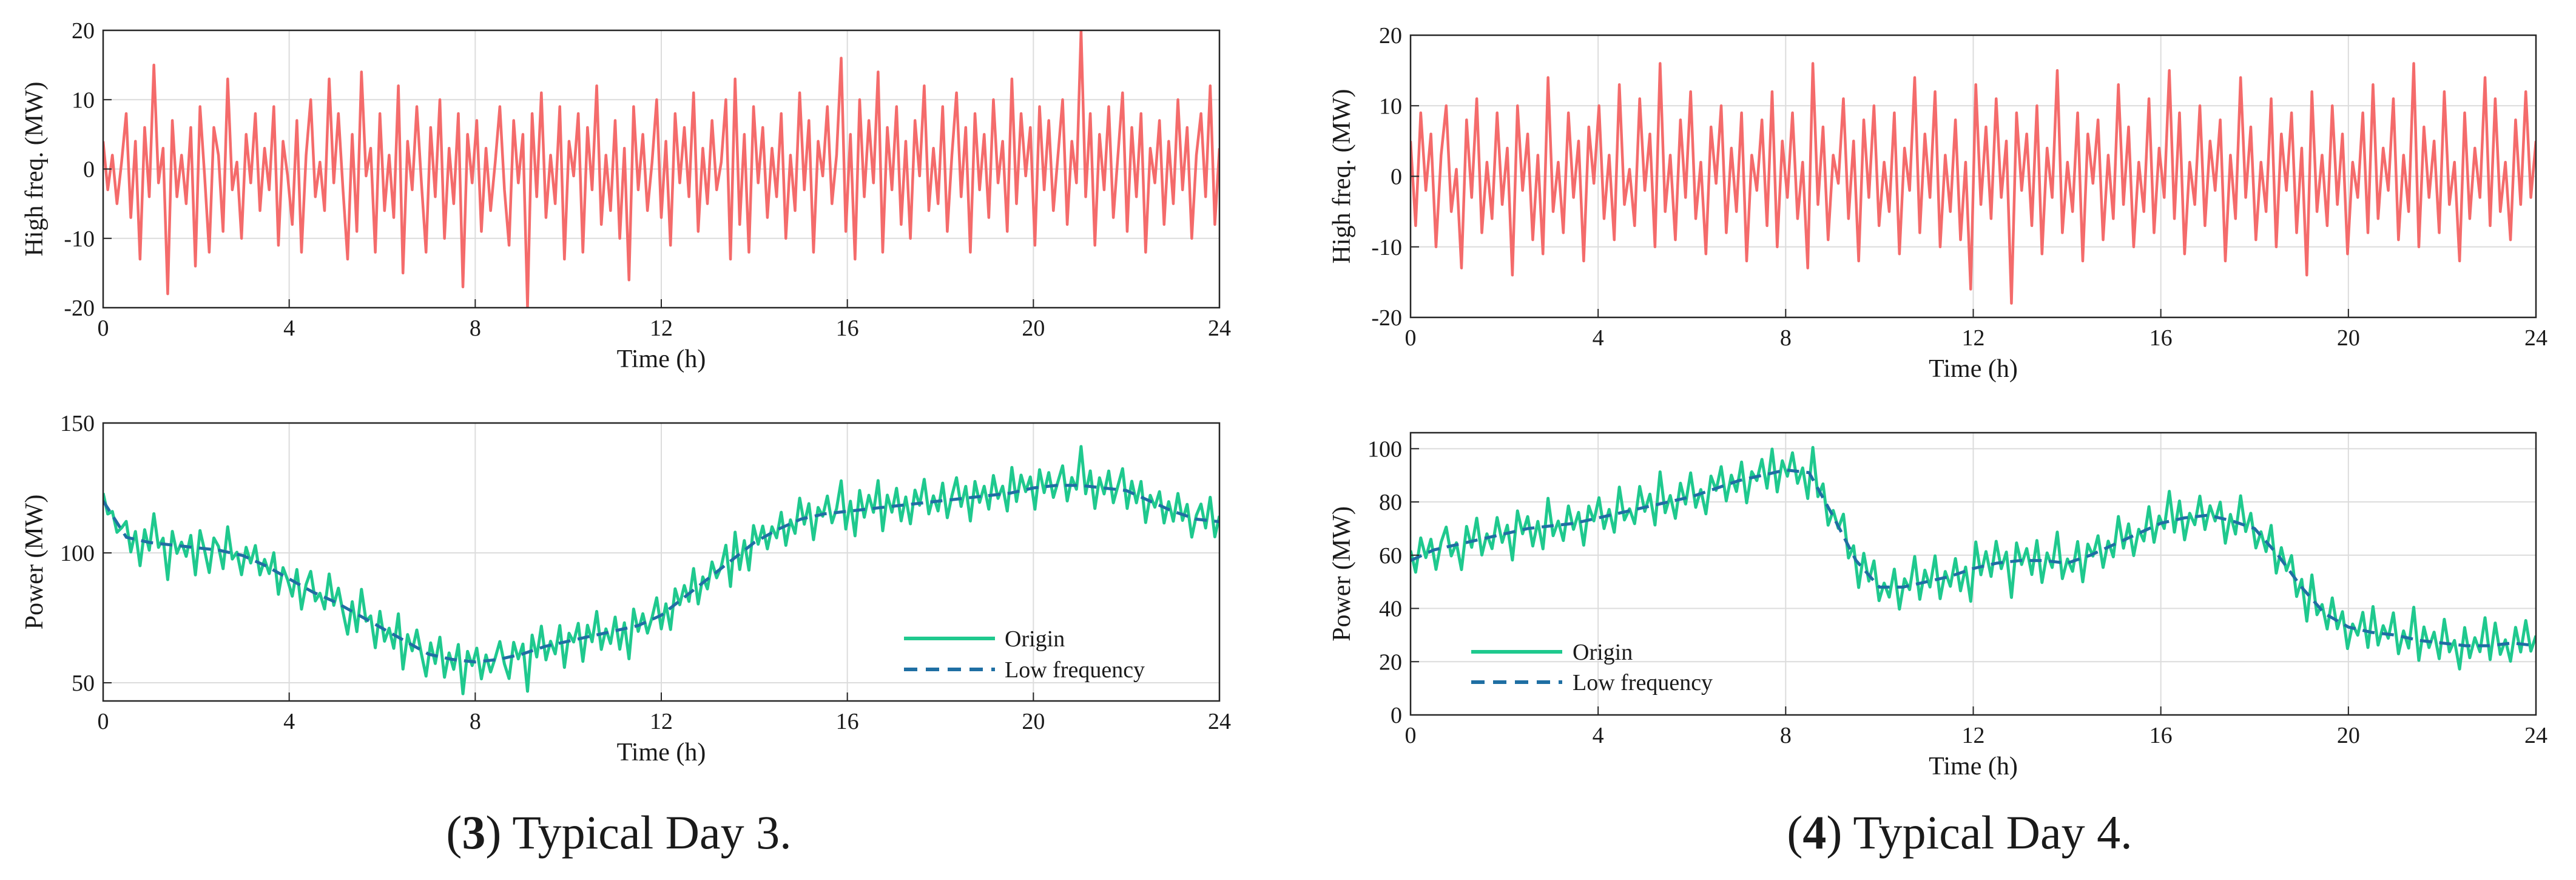 This screenshot has width=2576, height=880. What do you see at coordinates (1390, 609) in the screenshot?
I see `y-tick-label: 40` at bounding box center [1390, 609].